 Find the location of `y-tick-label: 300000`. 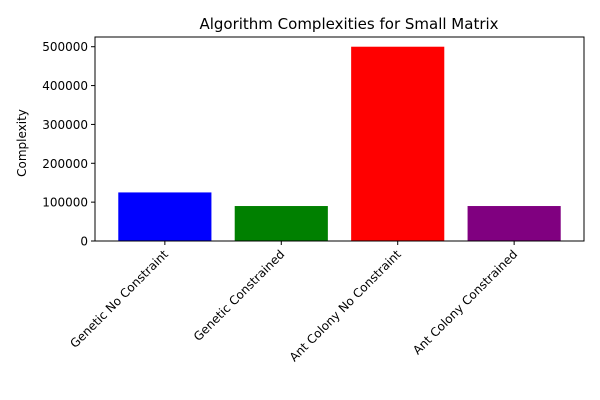

y-tick-label: 300000 is located at coordinates (65, 125).